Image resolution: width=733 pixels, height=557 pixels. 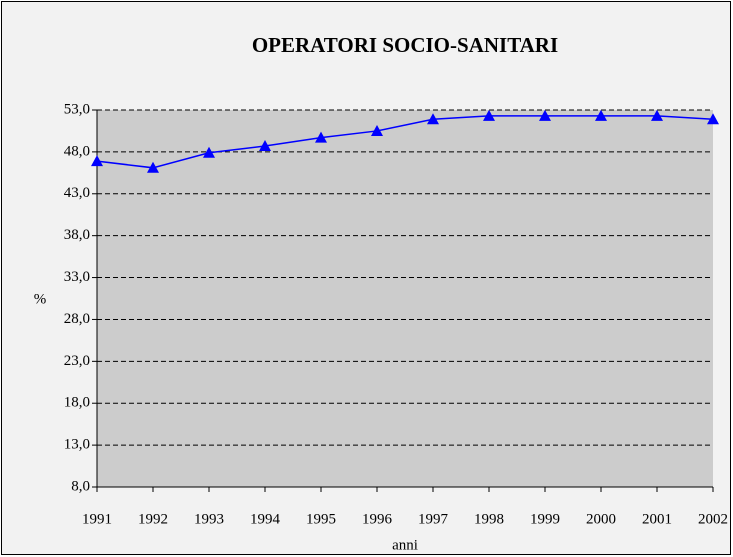 What do you see at coordinates (77, 151) in the screenshot?
I see `y-tick-label: 48,0` at bounding box center [77, 151].